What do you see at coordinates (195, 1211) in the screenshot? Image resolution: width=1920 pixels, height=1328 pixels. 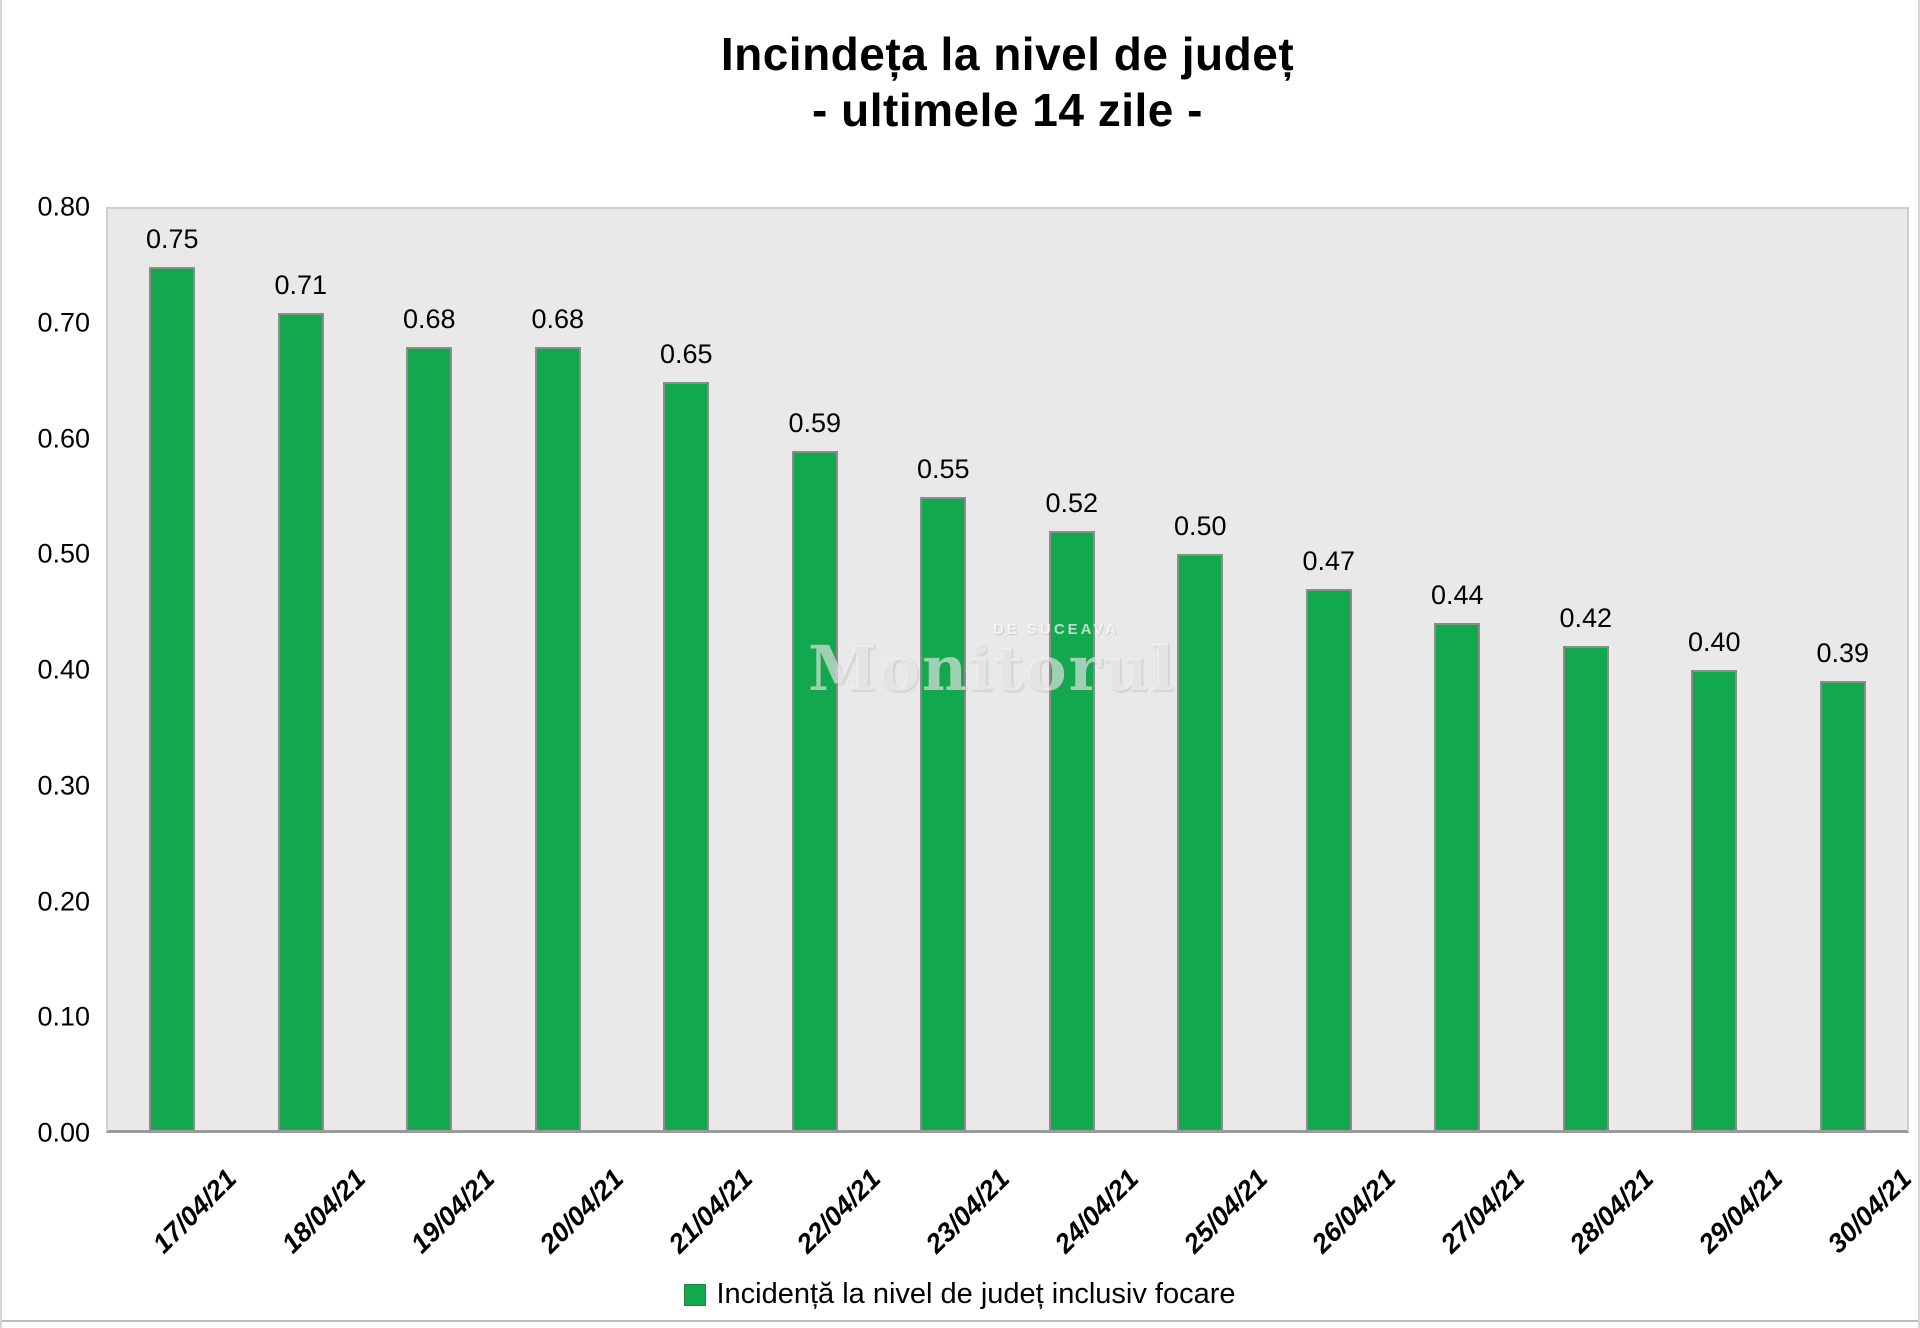 I see `x-tick-label: 17/04/21` at bounding box center [195, 1211].